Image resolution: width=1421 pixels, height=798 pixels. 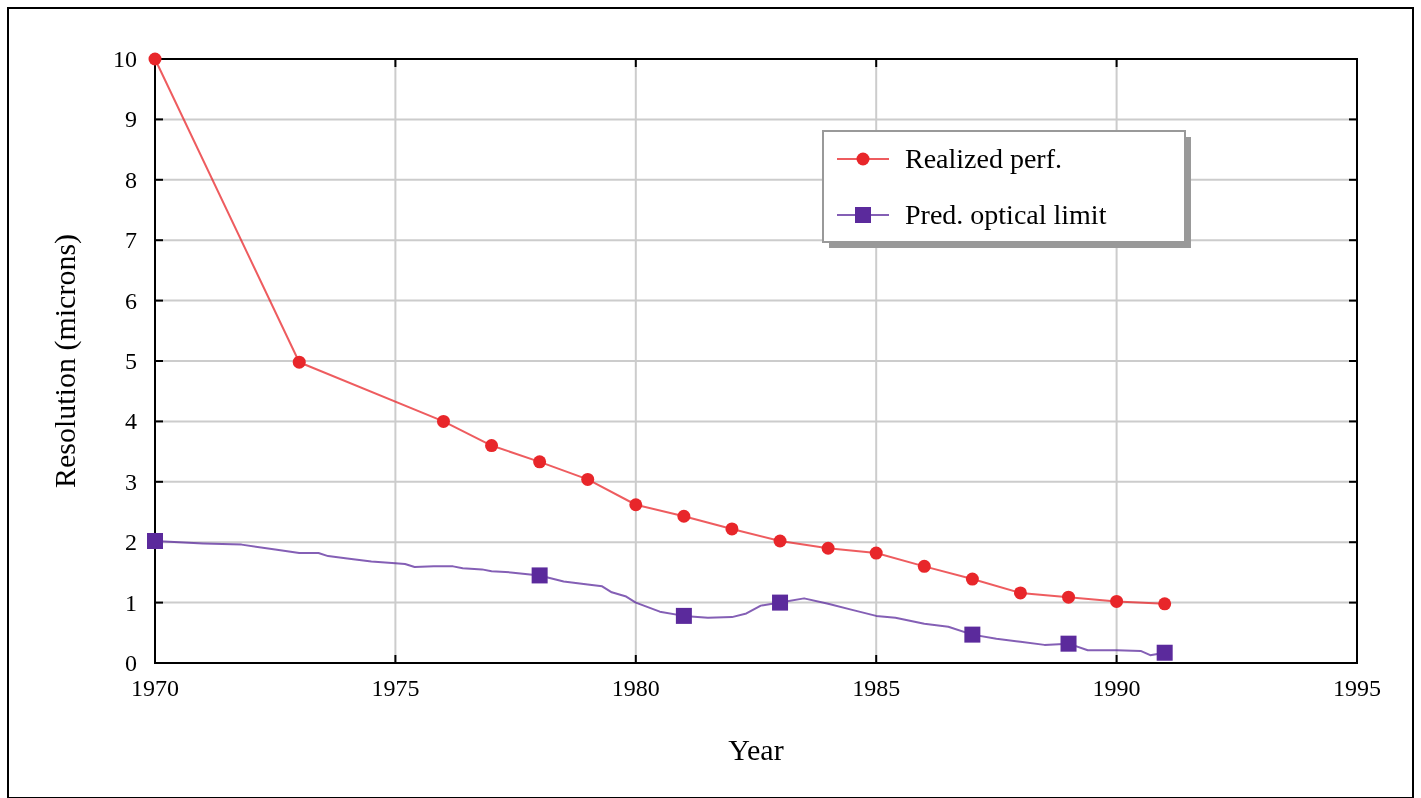 I want to click on y-tick-label: 4, so click(x=131, y=421).